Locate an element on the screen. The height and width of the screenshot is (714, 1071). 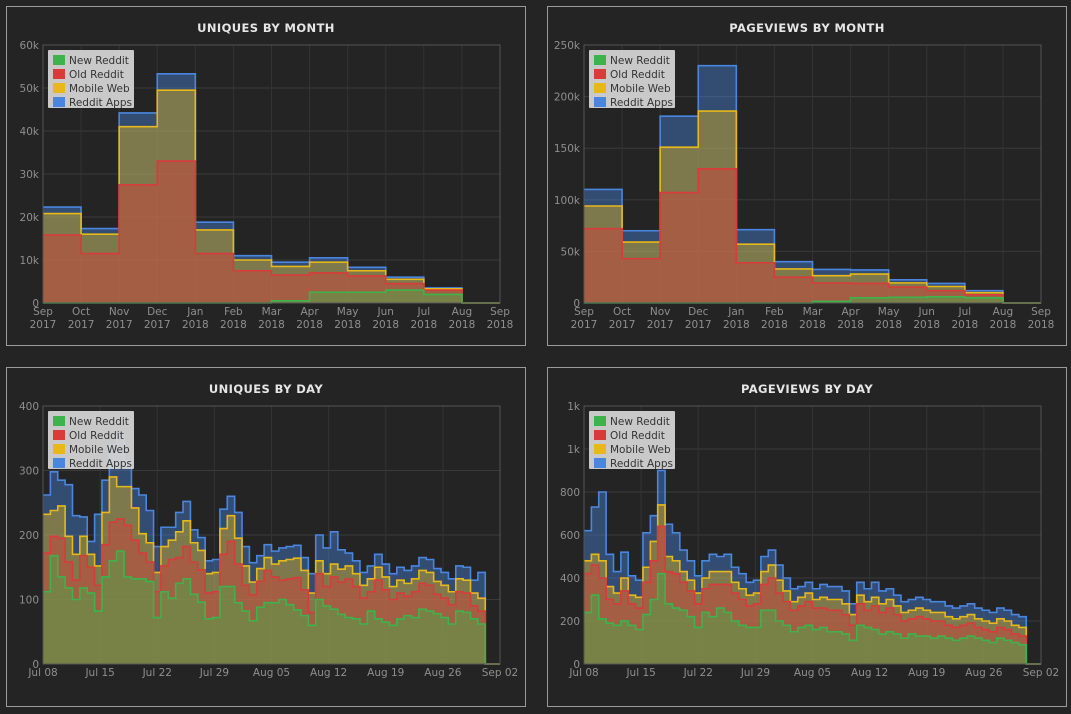
chart-title: UNIQUES BY DAY is located at coordinates (266, 389).